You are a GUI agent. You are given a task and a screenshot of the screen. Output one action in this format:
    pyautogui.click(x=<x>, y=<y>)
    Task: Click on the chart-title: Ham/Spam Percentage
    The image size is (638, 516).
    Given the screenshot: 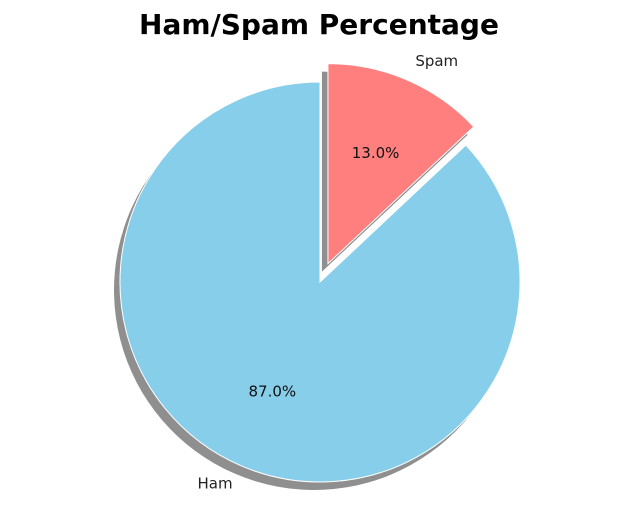 What is the action you would take?
    pyautogui.click(x=319, y=24)
    